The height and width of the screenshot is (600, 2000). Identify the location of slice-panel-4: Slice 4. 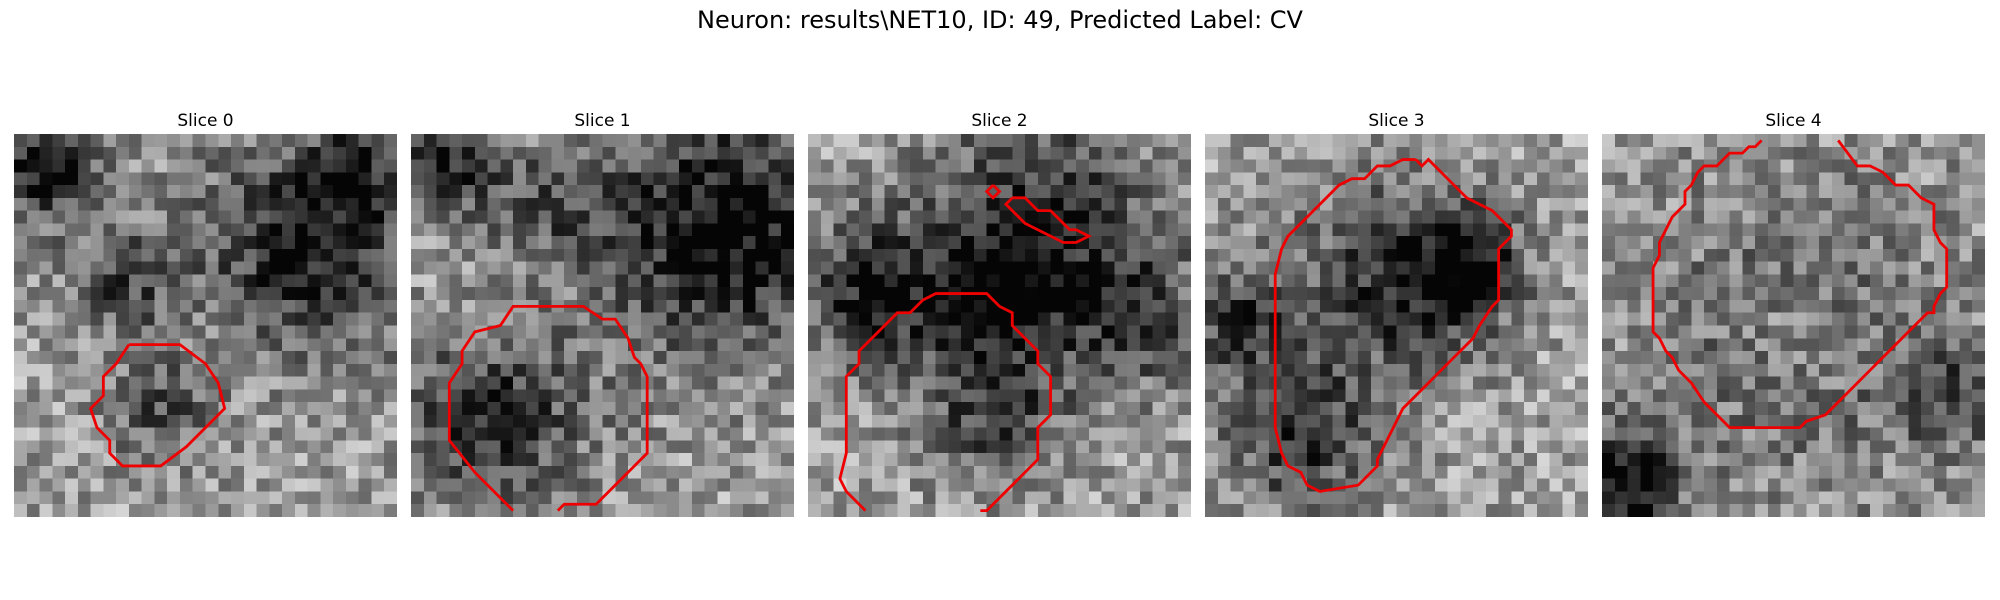
(1793, 312).